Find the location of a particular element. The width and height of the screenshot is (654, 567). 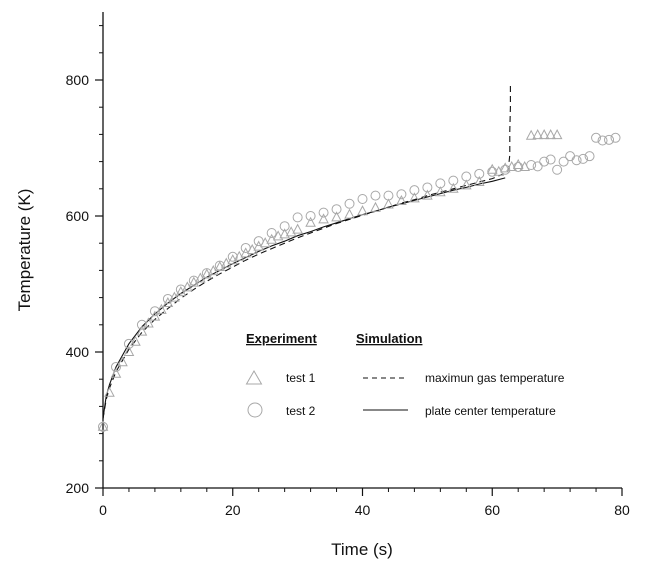

y-tick-label: 600 is located at coordinates (78, 216).